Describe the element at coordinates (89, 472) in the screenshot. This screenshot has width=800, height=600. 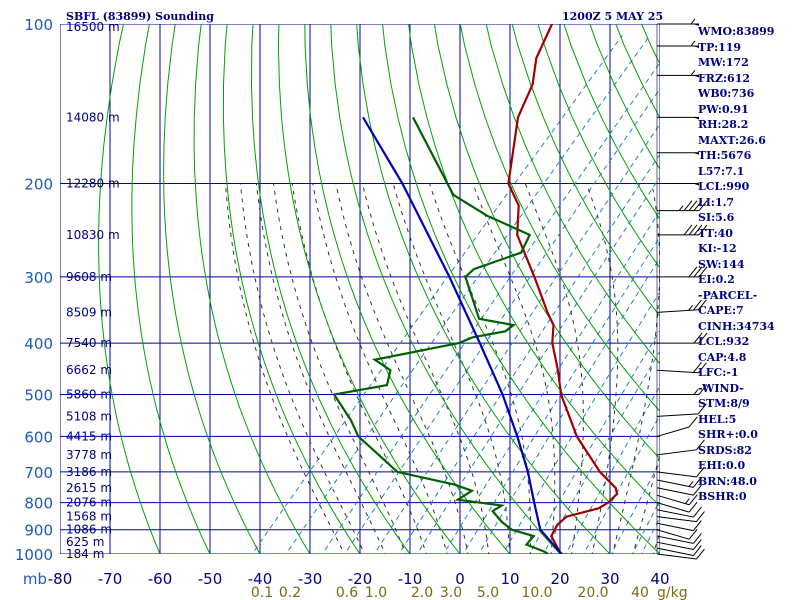
I see `height-label: 3186 m` at that location.